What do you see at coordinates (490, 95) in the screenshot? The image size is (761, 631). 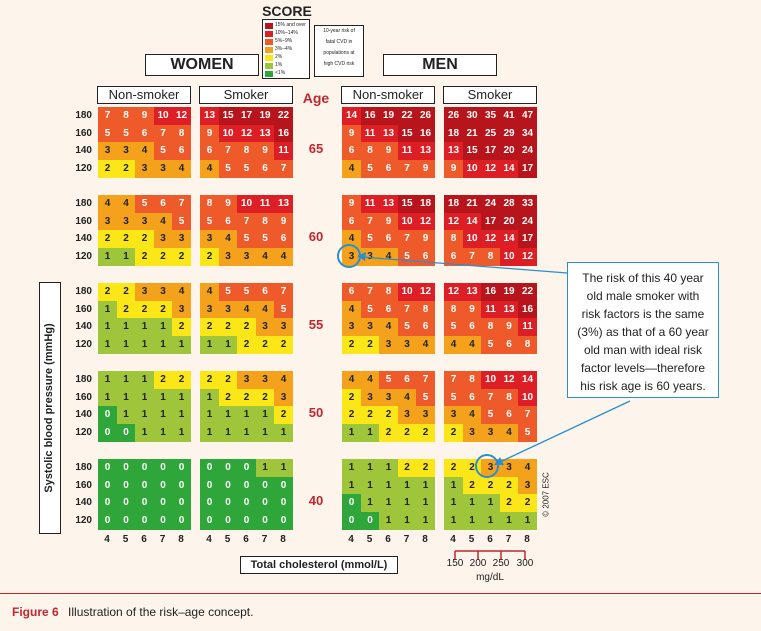 I see `men-smoker-header: Smoker` at bounding box center [490, 95].